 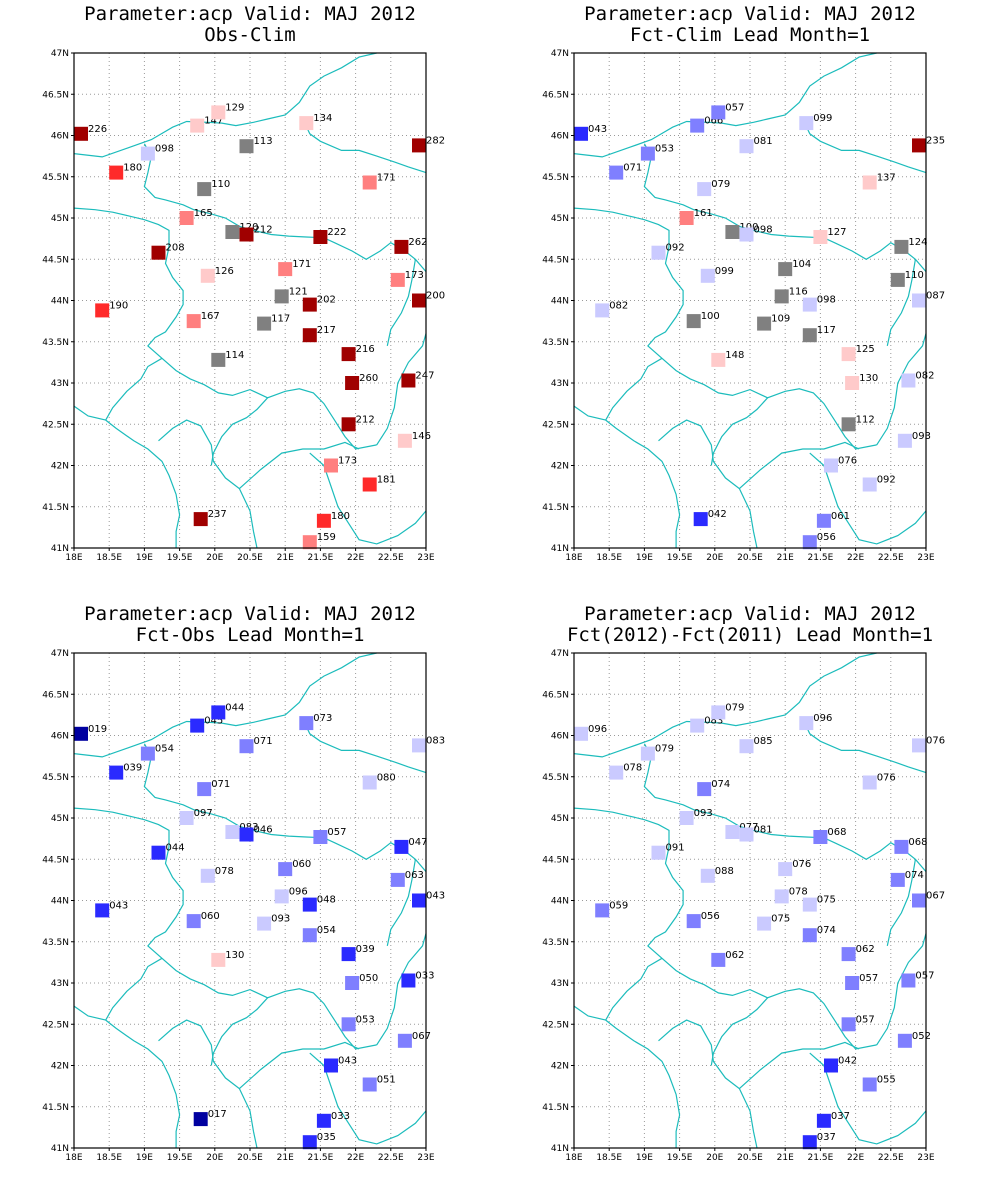 What do you see at coordinates (55, 178) in the screenshot?
I see `lat-tick-label: 45.5N` at bounding box center [55, 178].